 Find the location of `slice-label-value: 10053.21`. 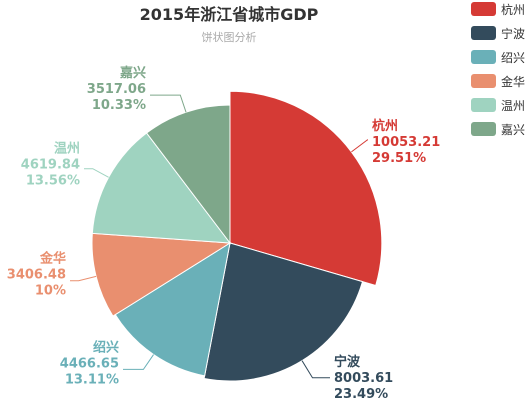

slice-label-value: 10053.21 is located at coordinates (406, 142).